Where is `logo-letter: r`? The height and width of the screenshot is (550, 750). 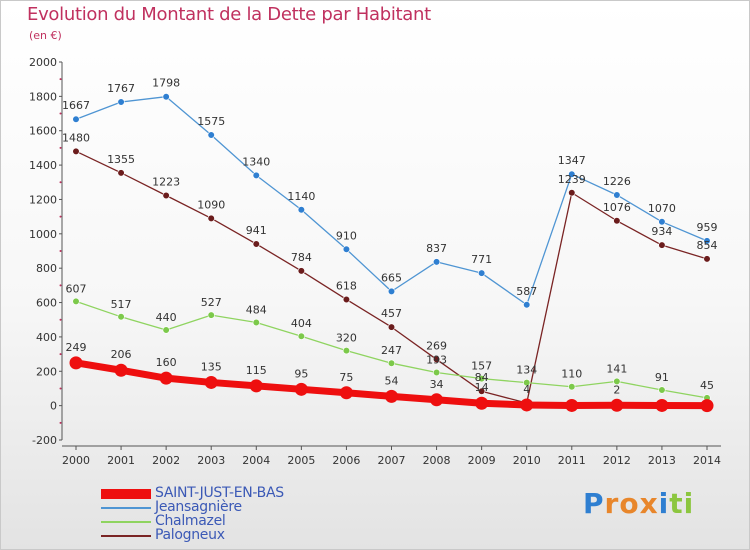
logo-letter: r is located at coordinates (612, 503).